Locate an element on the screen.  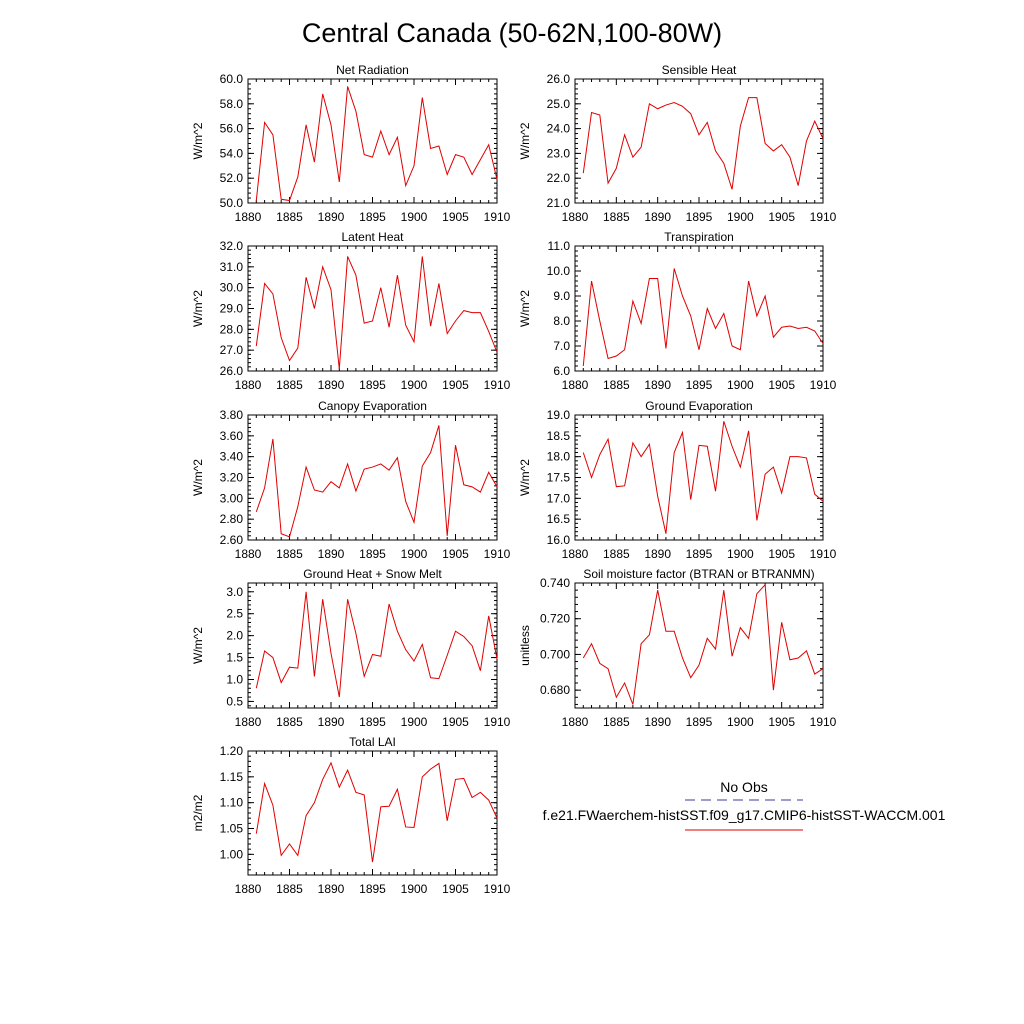
y-tick-label: 16.5 is located at coordinates (559, 519).